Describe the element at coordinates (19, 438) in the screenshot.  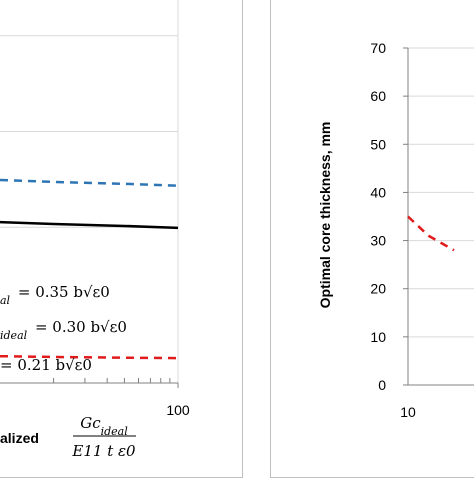
I see `left-x-label-prefix: alized` at that location.